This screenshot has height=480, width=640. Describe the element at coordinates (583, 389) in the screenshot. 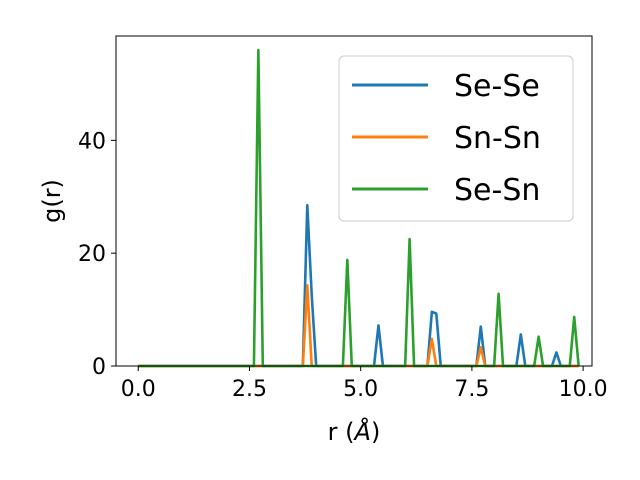

I see `x-tick-label: 10.0` at that location.